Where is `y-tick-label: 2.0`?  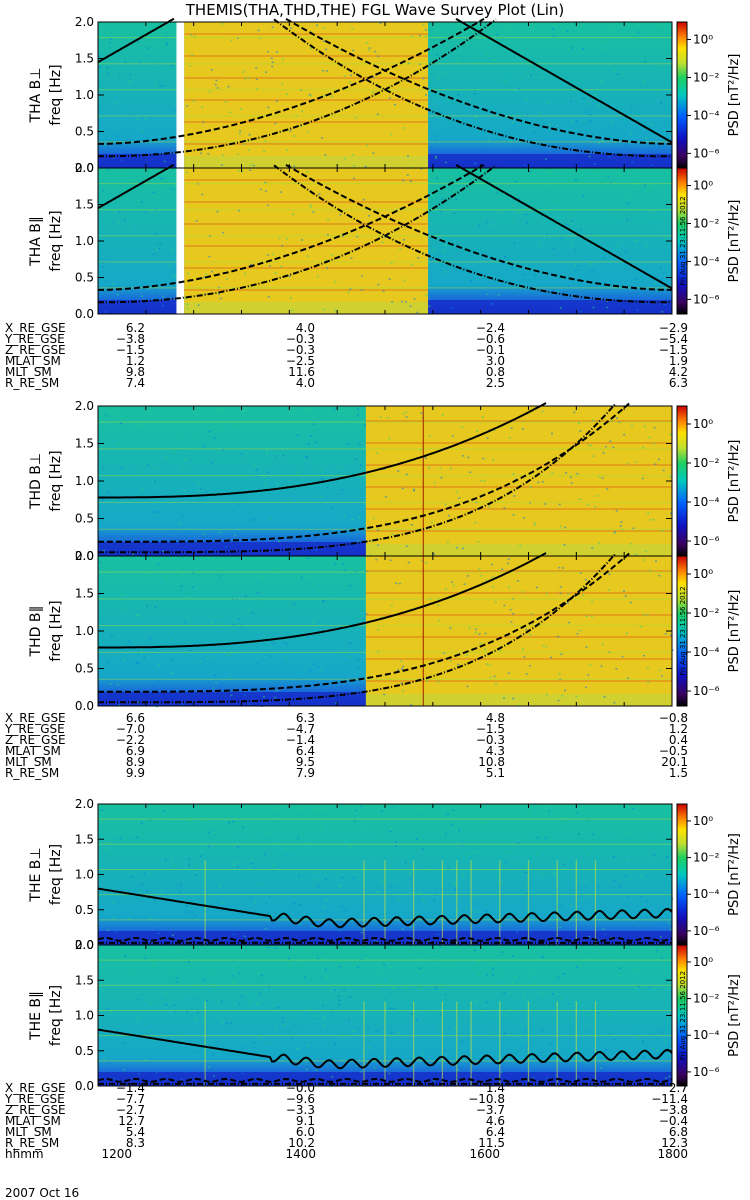
y-tick-label: 2.0 is located at coordinates (84, 168).